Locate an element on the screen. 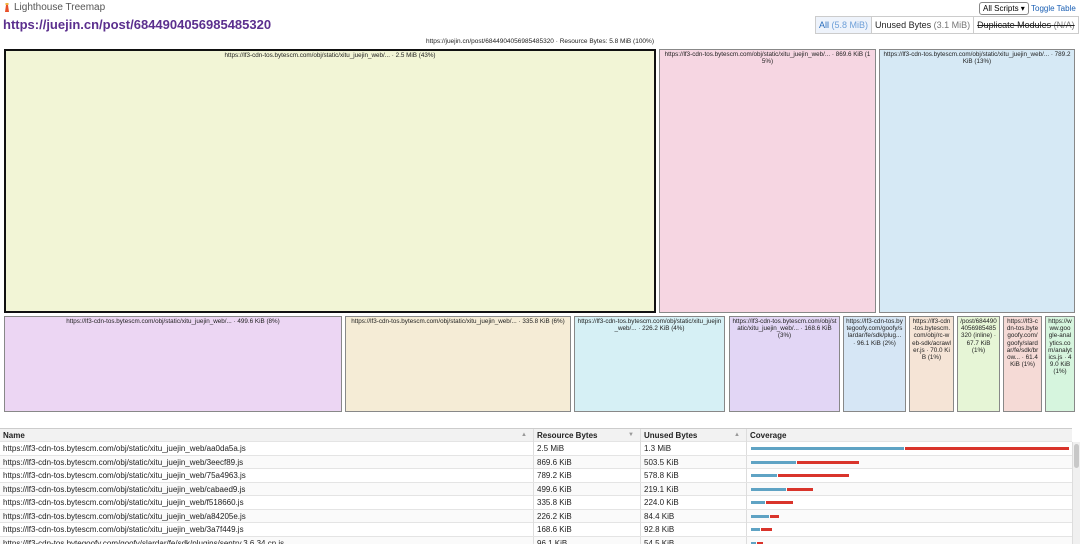  mode-tab: Duplicate Modules (N/A) is located at coordinates (1026, 25).